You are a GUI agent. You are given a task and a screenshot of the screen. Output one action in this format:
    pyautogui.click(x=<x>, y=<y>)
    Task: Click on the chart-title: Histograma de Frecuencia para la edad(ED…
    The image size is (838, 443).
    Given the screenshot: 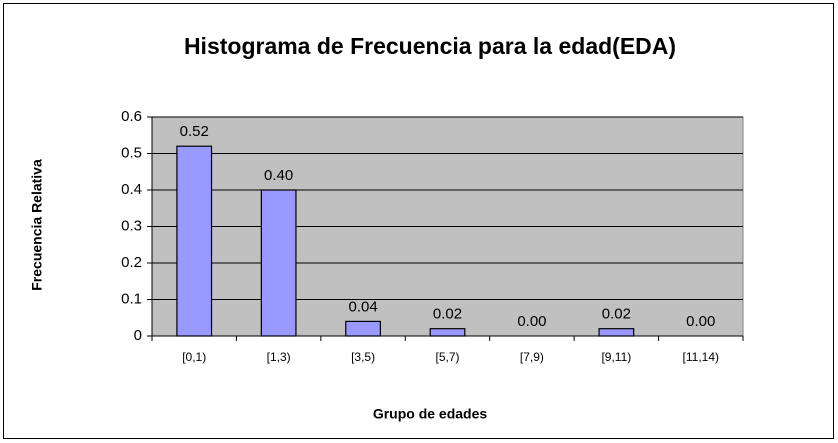 What is the action you would take?
    pyautogui.click(x=430, y=46)
    